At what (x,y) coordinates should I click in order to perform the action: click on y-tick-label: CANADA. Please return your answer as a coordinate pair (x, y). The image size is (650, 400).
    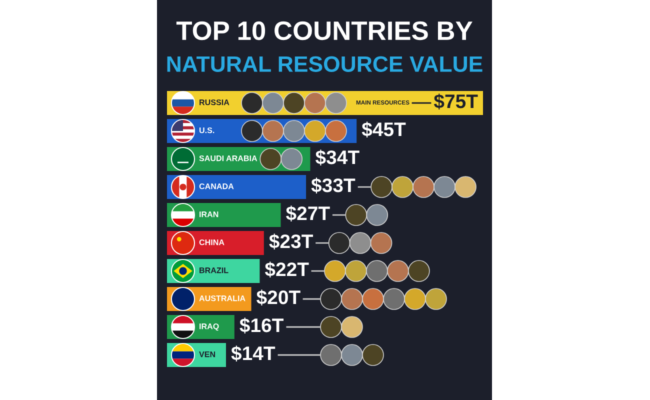
    Looking at the image, I should click on (216, 186).